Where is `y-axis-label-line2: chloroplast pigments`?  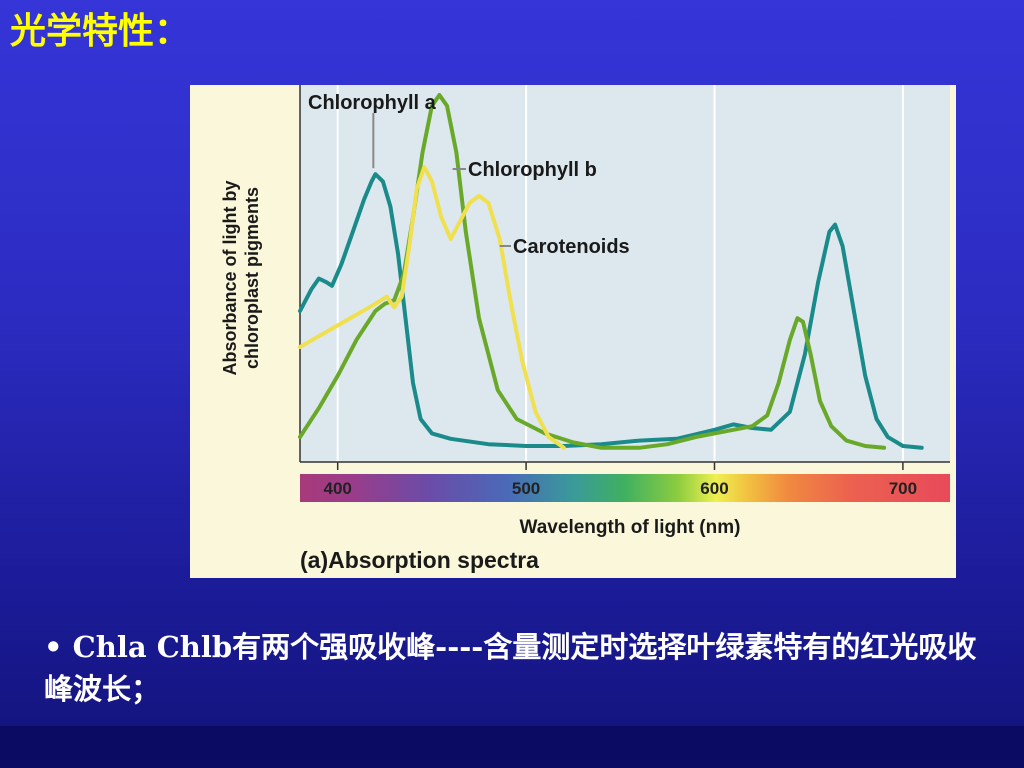
y-axis-label-line2: chloroplast pigments is located at coordinates (252, 278).